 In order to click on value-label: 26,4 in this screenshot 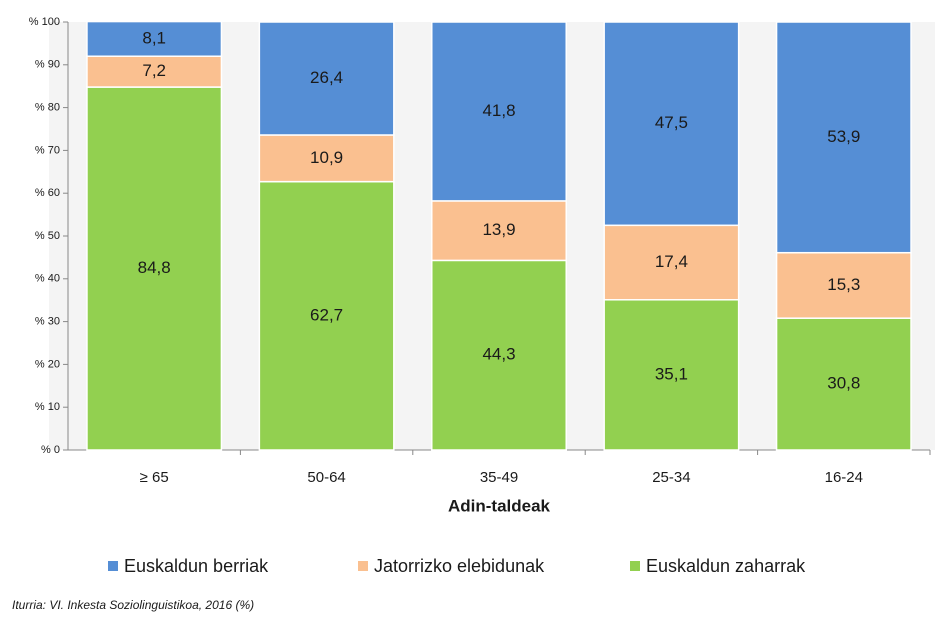, I will do `click(326, 77)`.